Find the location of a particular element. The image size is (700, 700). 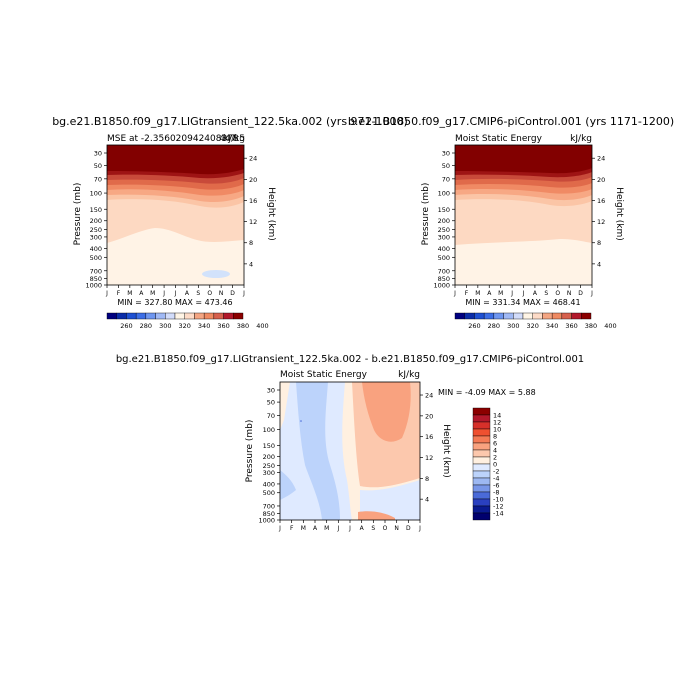

panel1-subtitle: MSE at -2.356020942408378 is located at coordinates (173, 139).